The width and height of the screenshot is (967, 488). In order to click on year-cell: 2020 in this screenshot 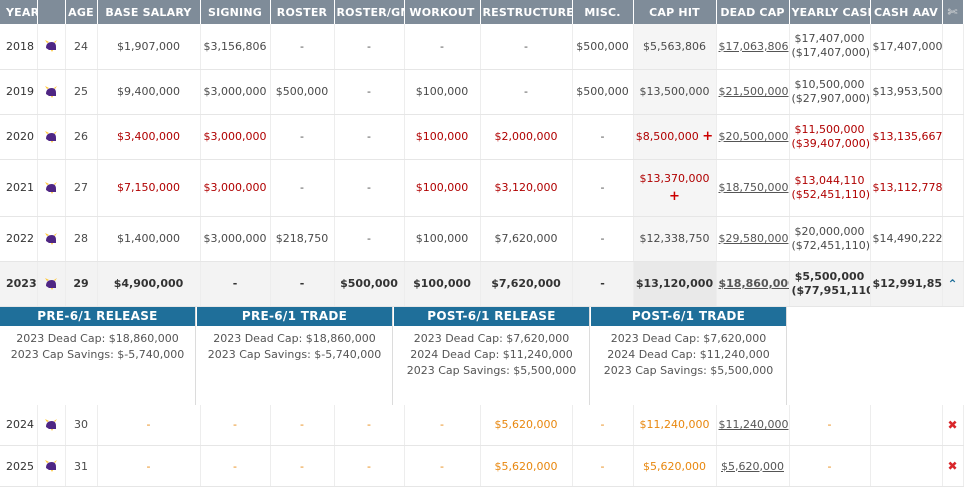, I will do `click(19, 137)`.